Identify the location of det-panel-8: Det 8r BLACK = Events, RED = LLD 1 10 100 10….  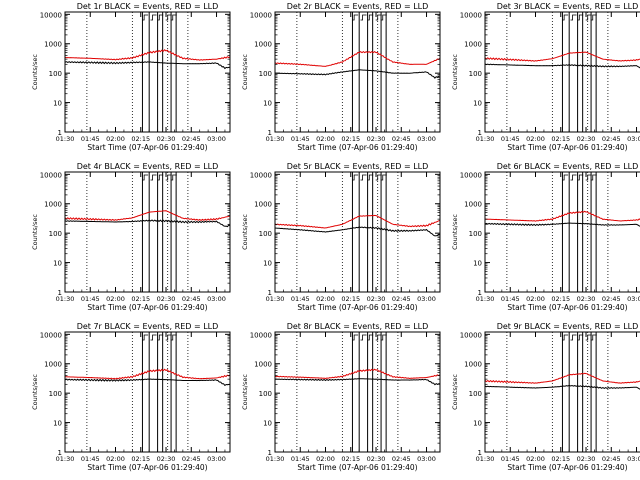
(341, 397).